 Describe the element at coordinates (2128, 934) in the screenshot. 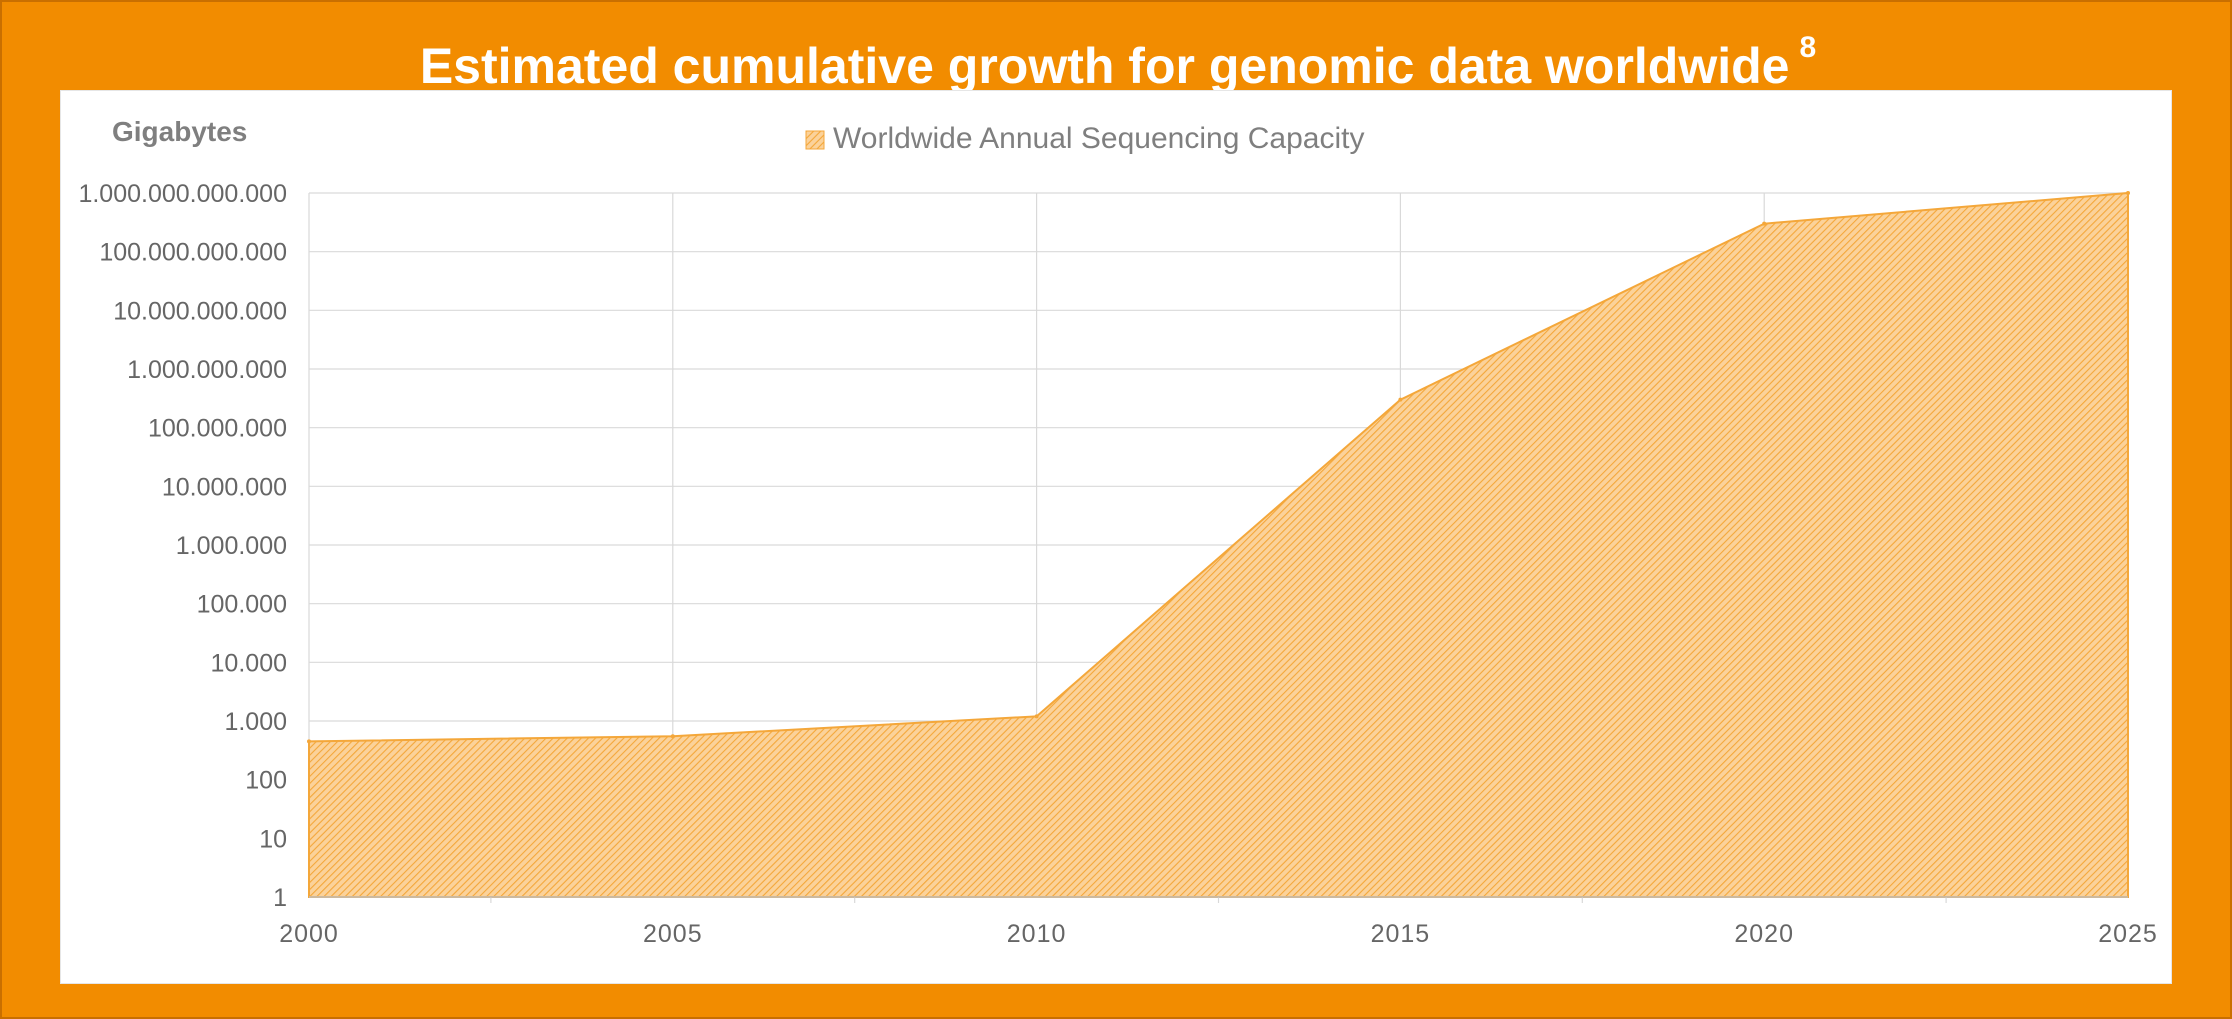

I see `x-tick-label: 2025` at that location.